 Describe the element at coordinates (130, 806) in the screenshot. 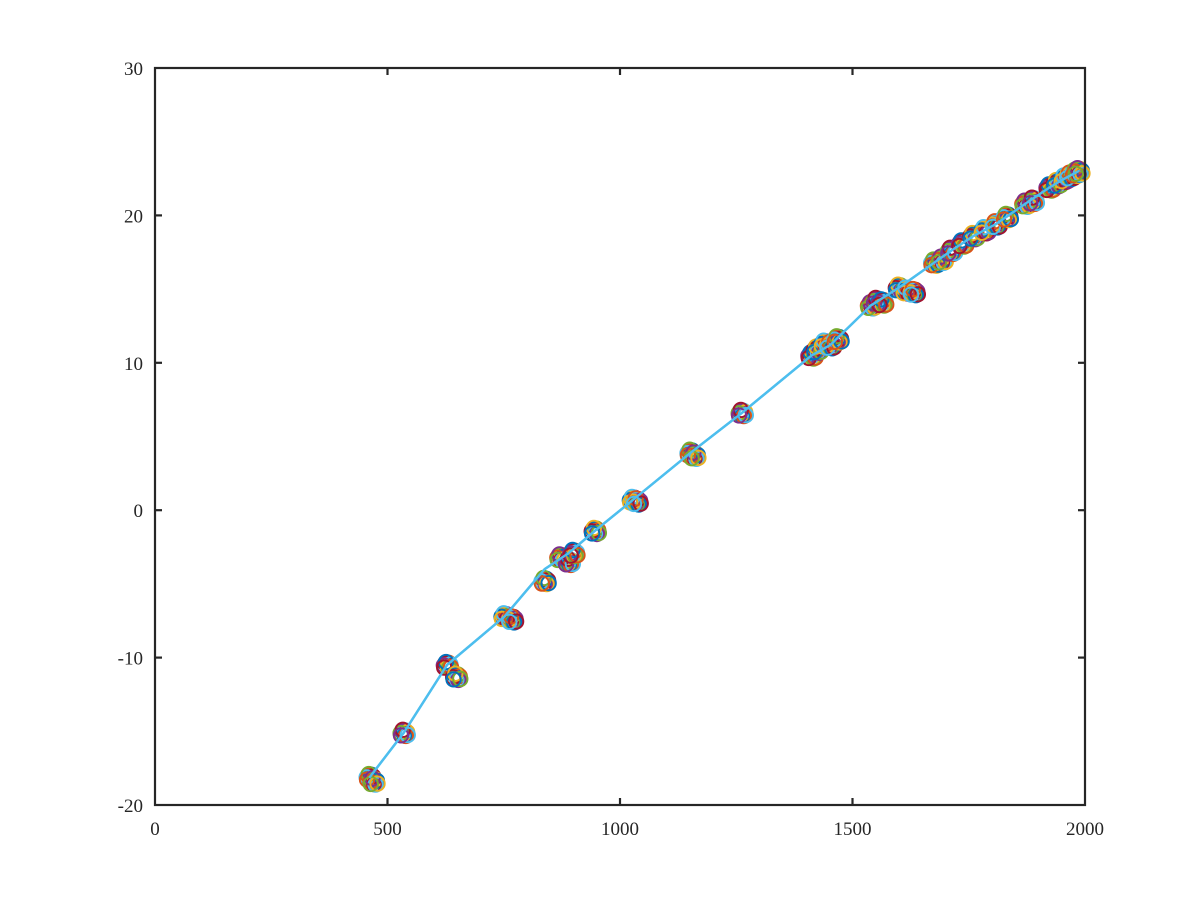

I see `y-axis-tick-label: -20` at that location.